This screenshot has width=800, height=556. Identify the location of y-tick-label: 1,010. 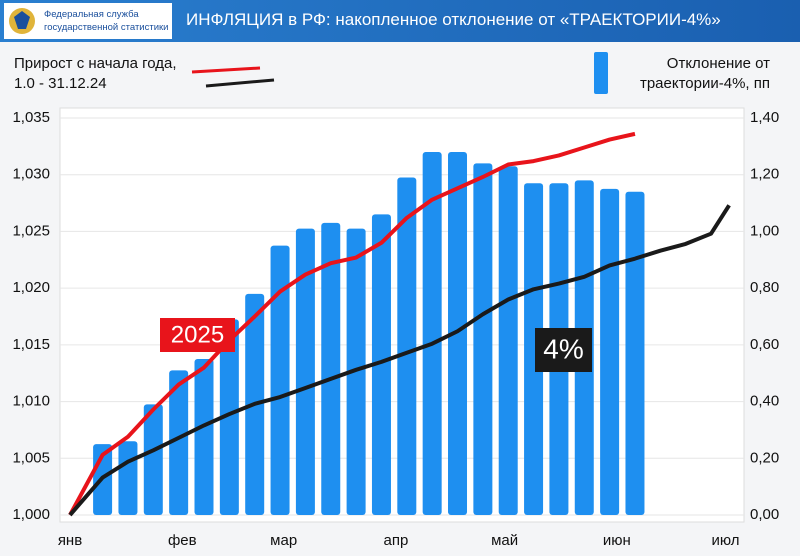
(31, 401).